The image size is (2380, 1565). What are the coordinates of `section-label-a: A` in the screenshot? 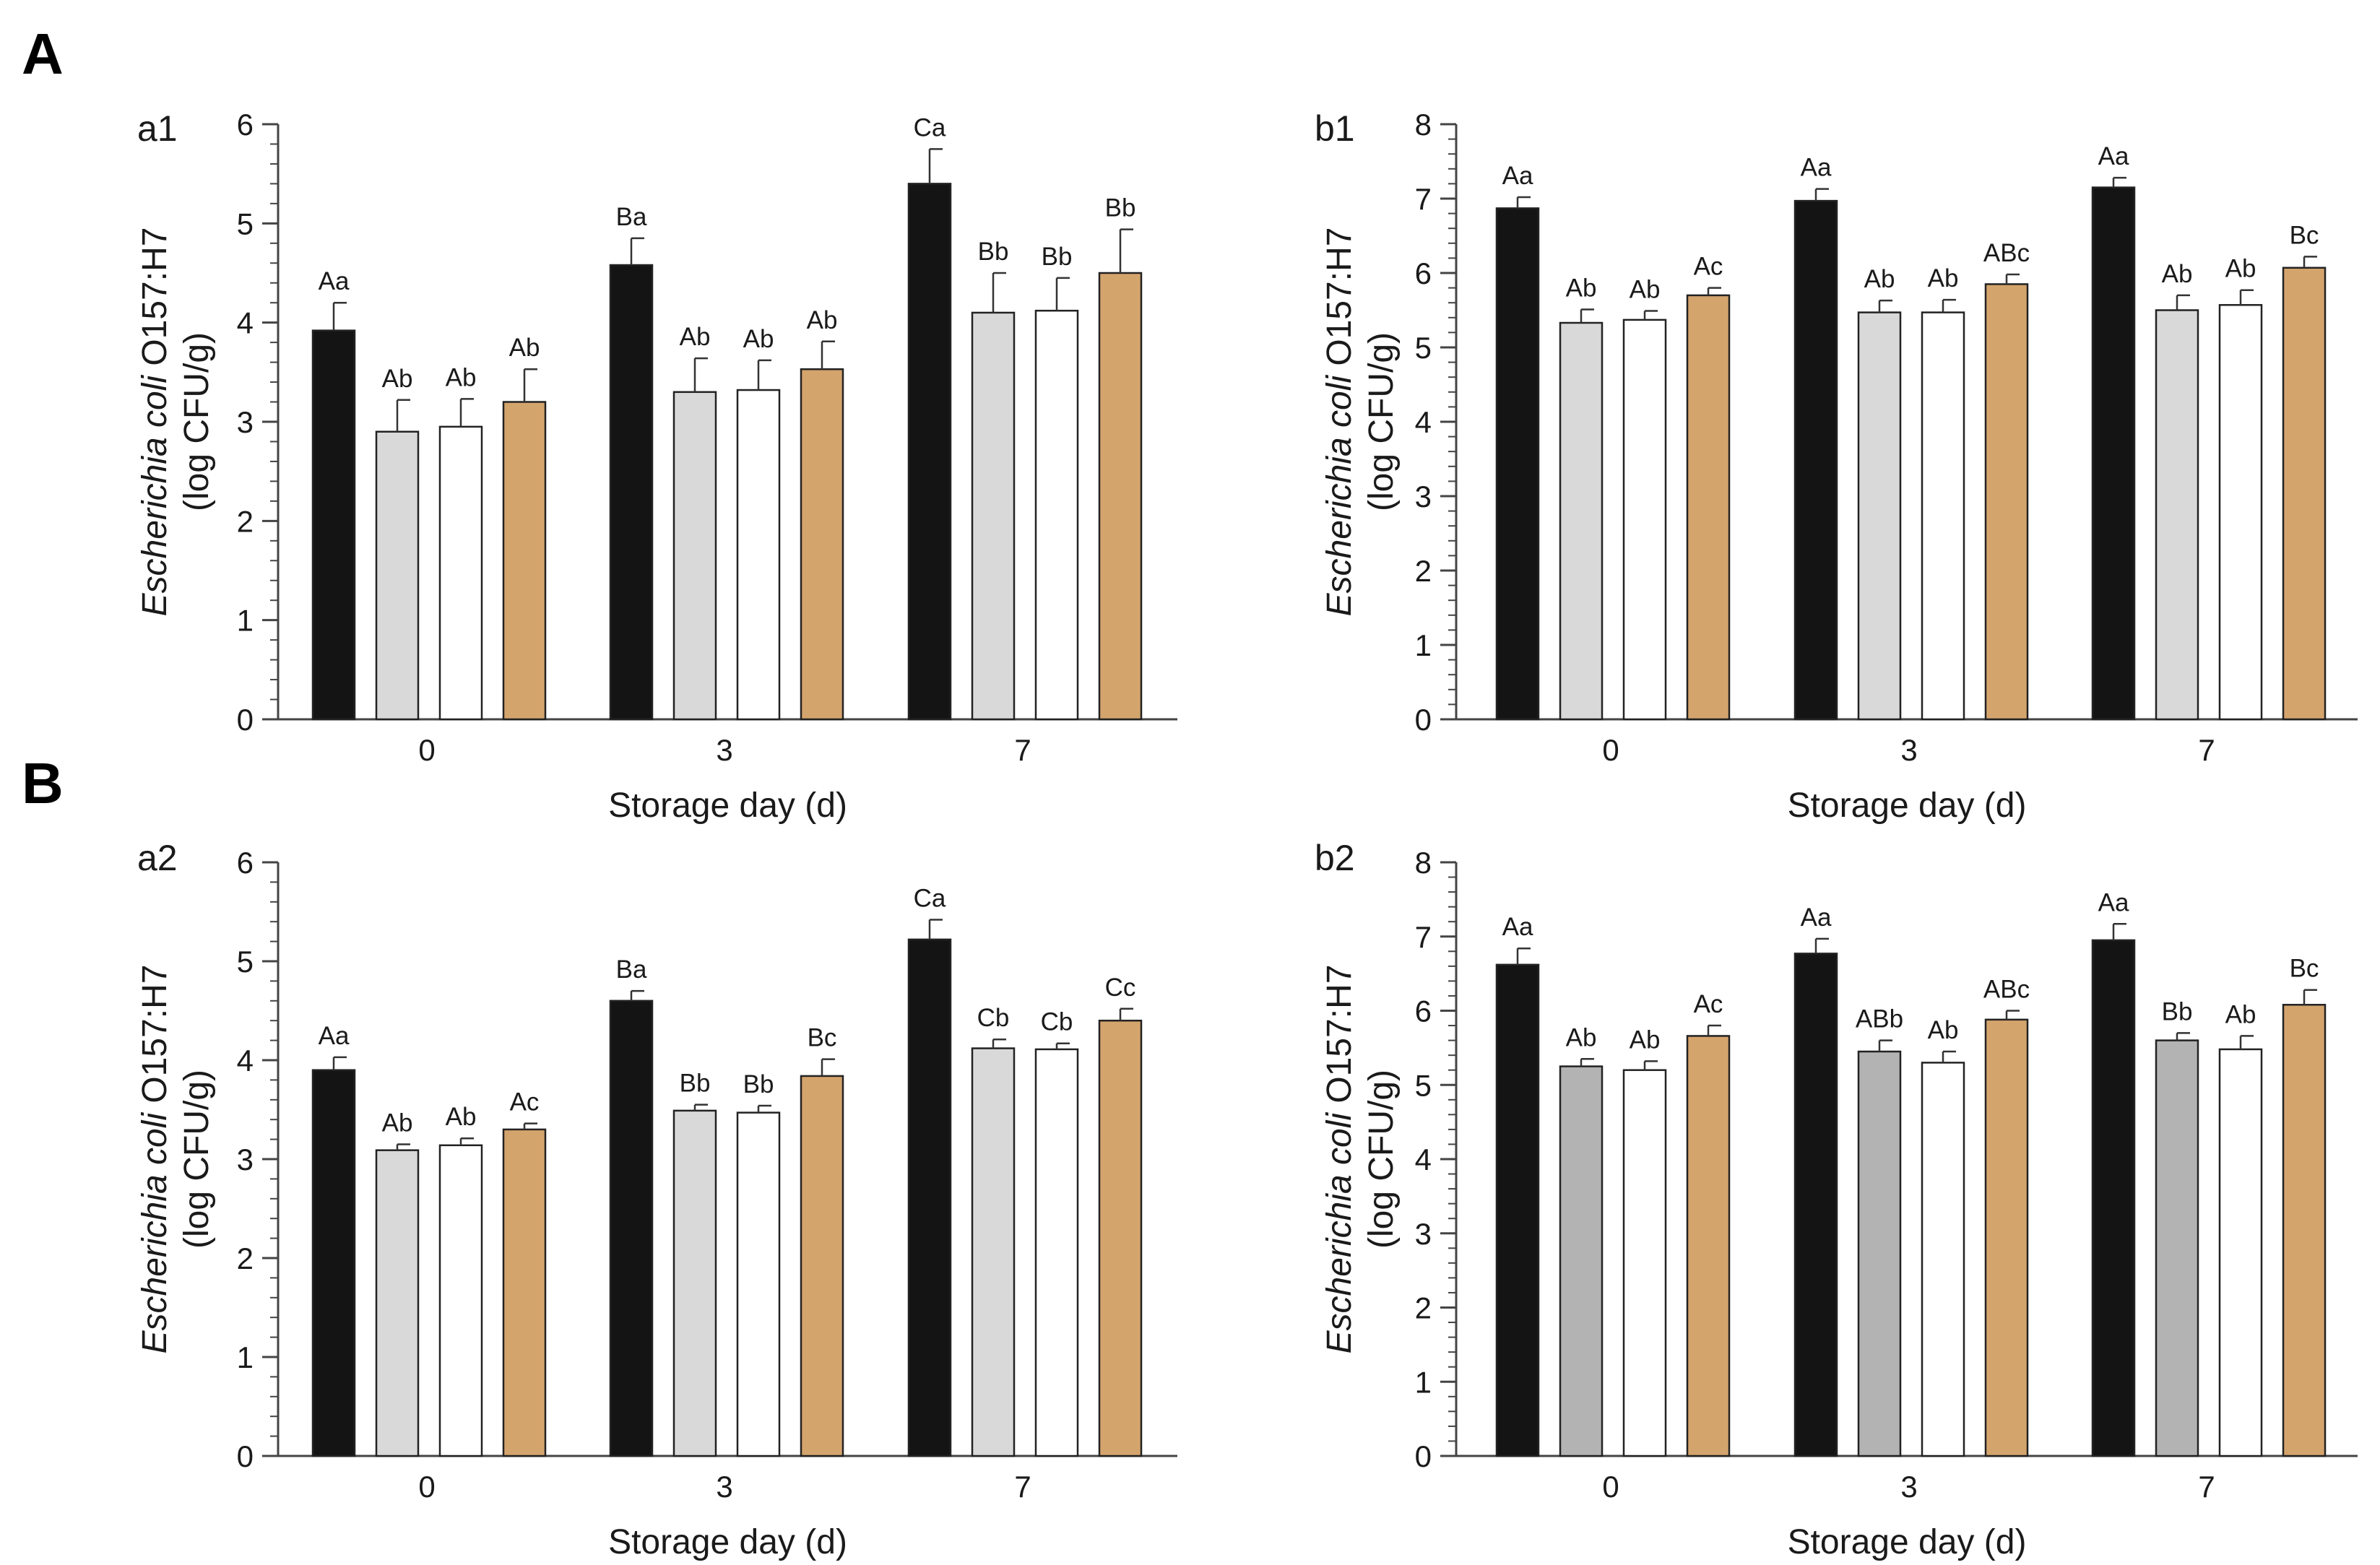 It's located at (43, 54).